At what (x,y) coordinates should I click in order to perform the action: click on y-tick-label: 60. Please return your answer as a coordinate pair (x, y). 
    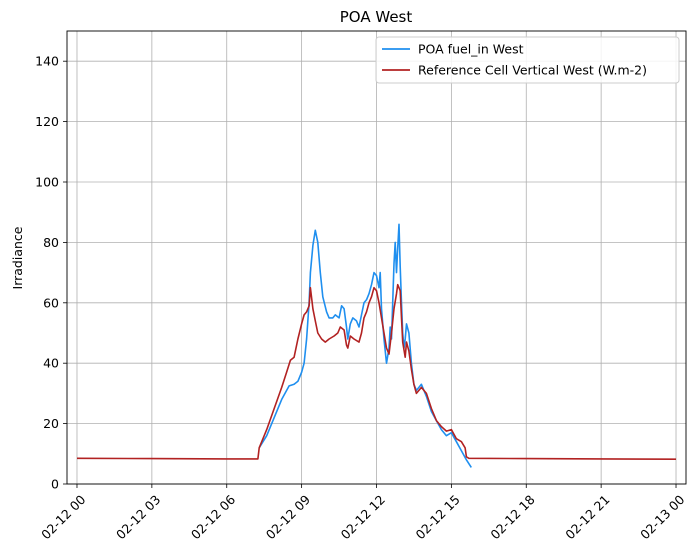
    Looking at the image, I should click on (51, 302).